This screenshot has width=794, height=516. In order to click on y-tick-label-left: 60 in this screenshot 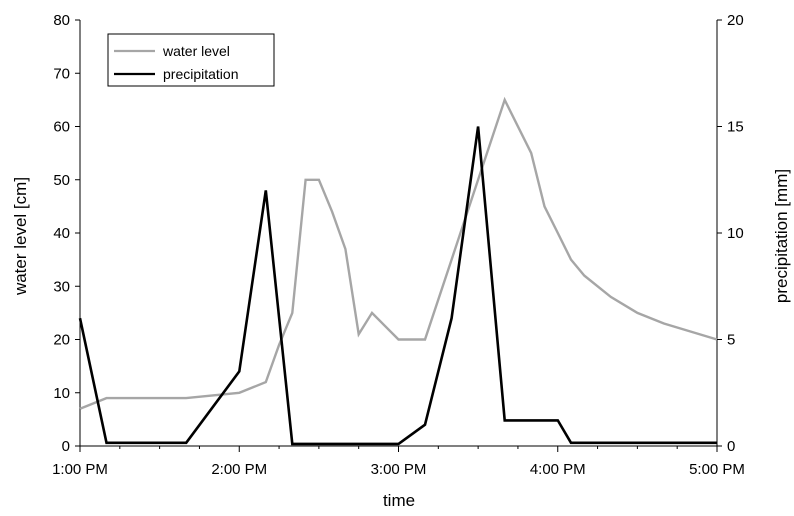, I will do `click(61, 127)`.